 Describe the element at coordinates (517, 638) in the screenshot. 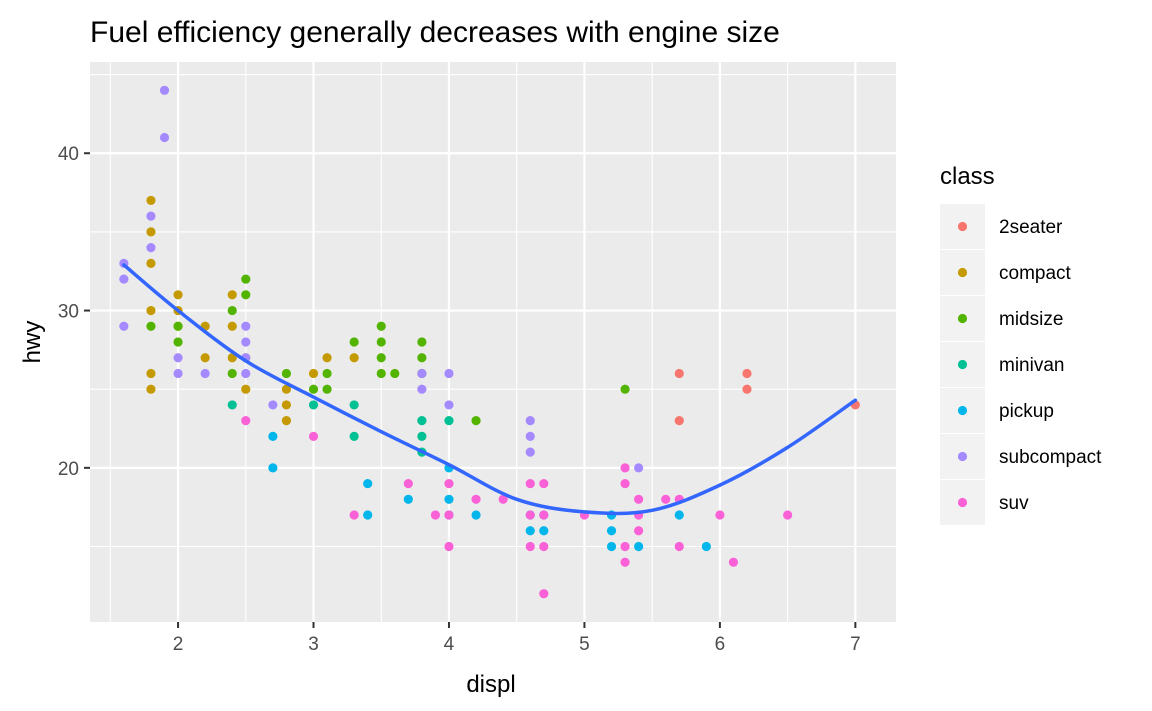

I see `x-axis-ticks: 2 3 4 5 6 7` at that location.